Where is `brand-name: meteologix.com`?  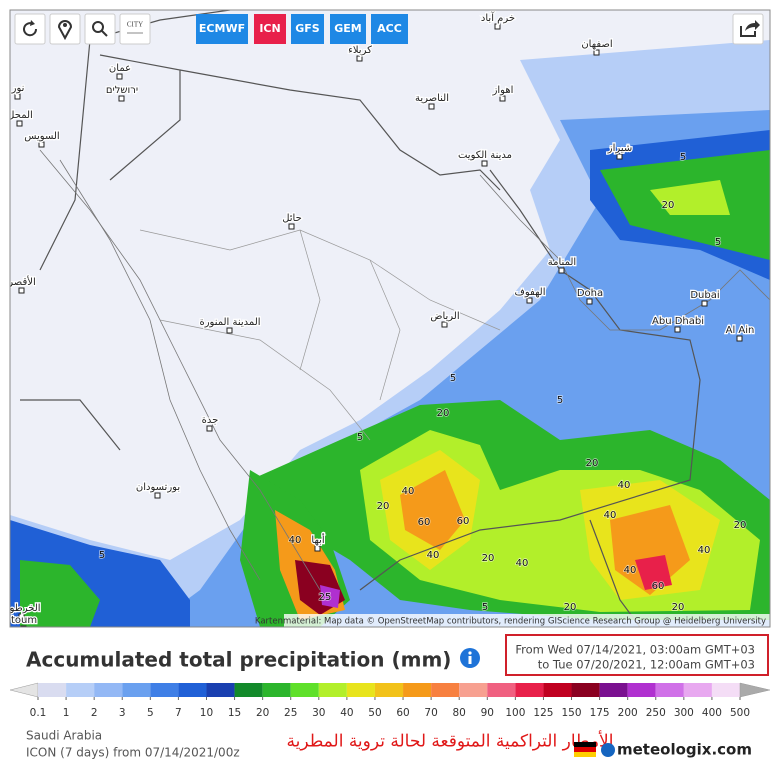 brand-name: meteologix.com is located at coordinates (684, 750).